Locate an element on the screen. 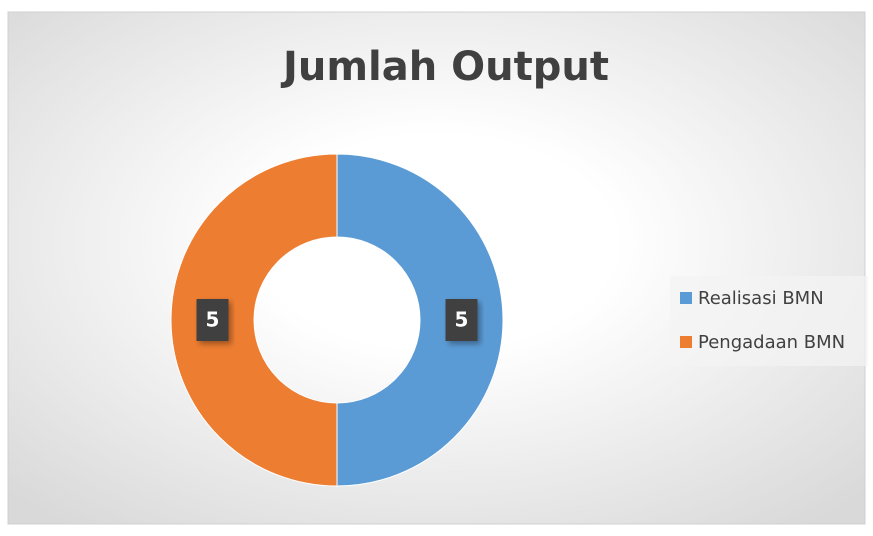 The height and width of the screenshot is (536, 873). legend-background is located at coordinates (769, 321).